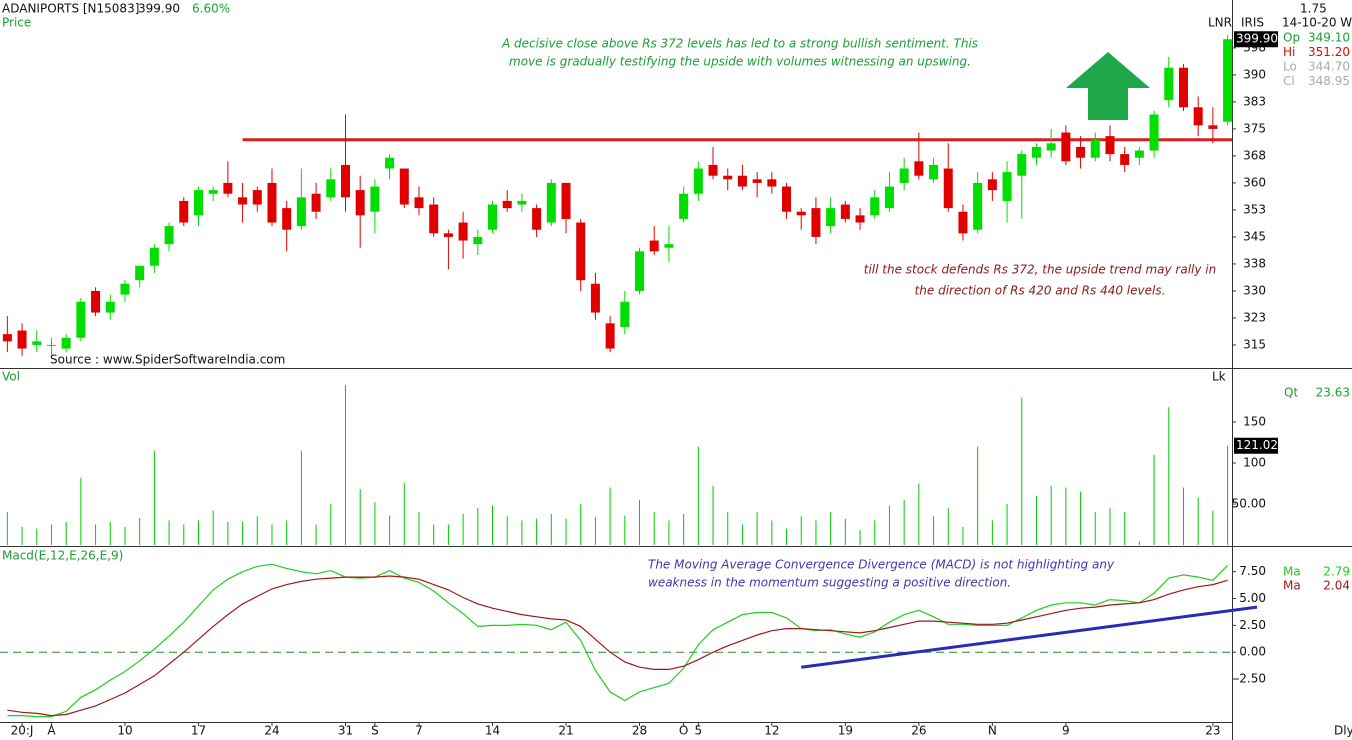 The height and width of the screenshot is (740, 1352). Describe the element at coordinates (51, 731) in the screenshot. I see `x-tick-label: A` at that location.